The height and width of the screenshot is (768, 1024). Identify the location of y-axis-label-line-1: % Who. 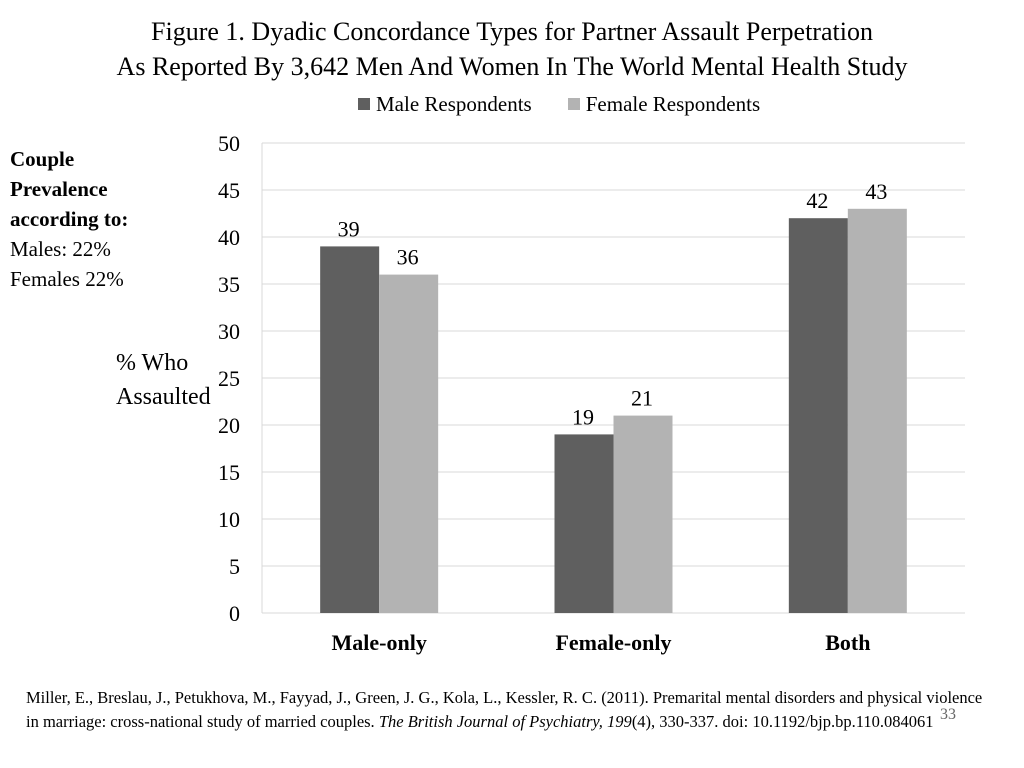
(152, 363).